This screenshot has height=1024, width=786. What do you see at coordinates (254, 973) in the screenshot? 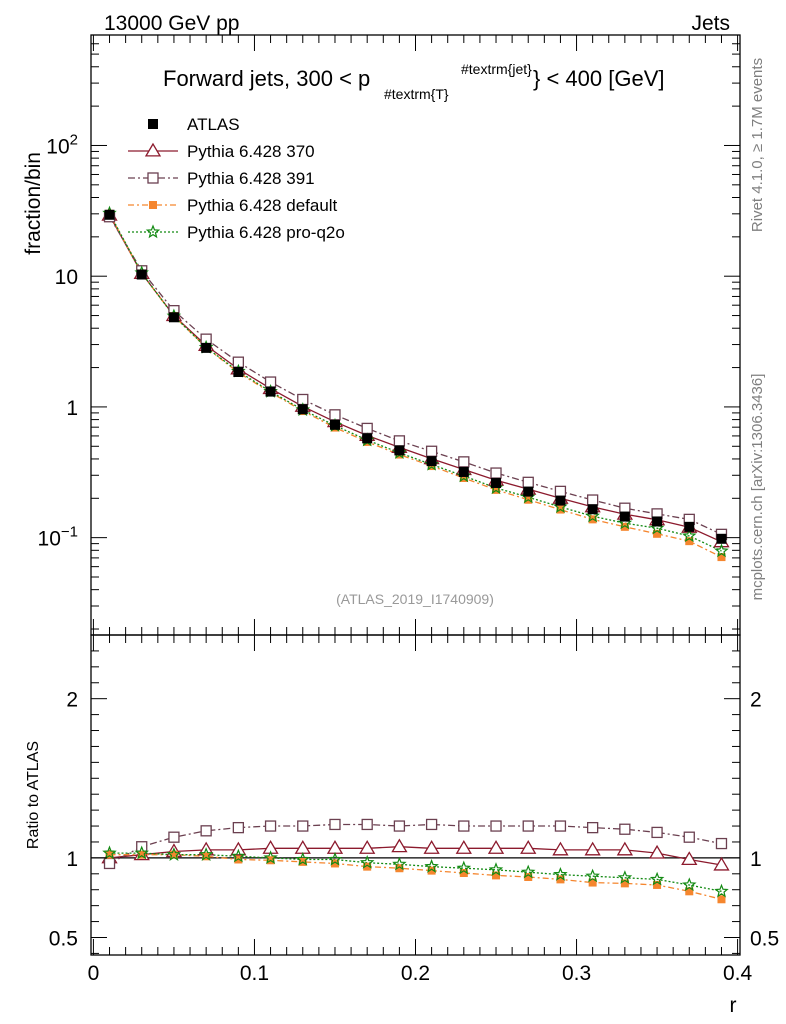
I see `x-tick-label: 0.1` at bounding box center [254, 973].